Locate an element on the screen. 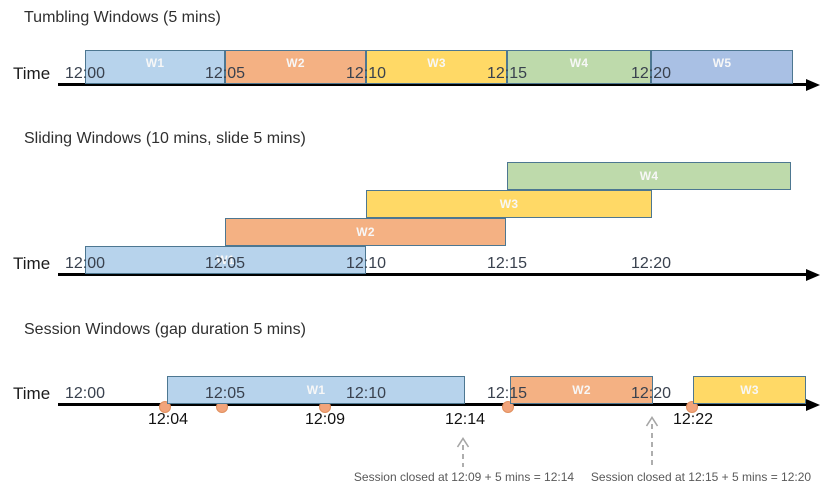 The image size is (829, 498). section-title: Session Windows (gap duration 5 mins) is located at coordinates (165, 329).